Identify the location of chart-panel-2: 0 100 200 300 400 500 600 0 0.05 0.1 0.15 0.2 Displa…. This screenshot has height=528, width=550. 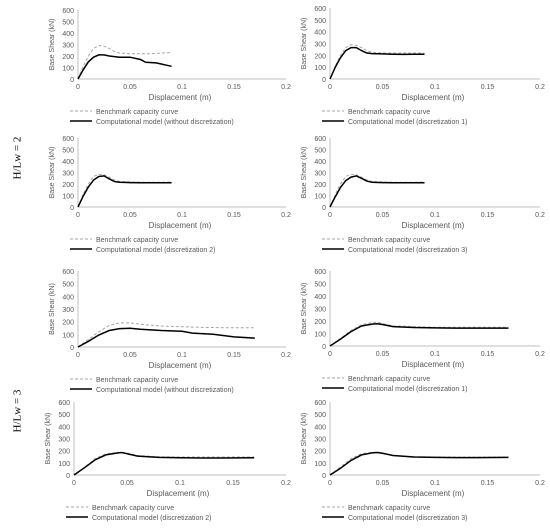
(423, 66).